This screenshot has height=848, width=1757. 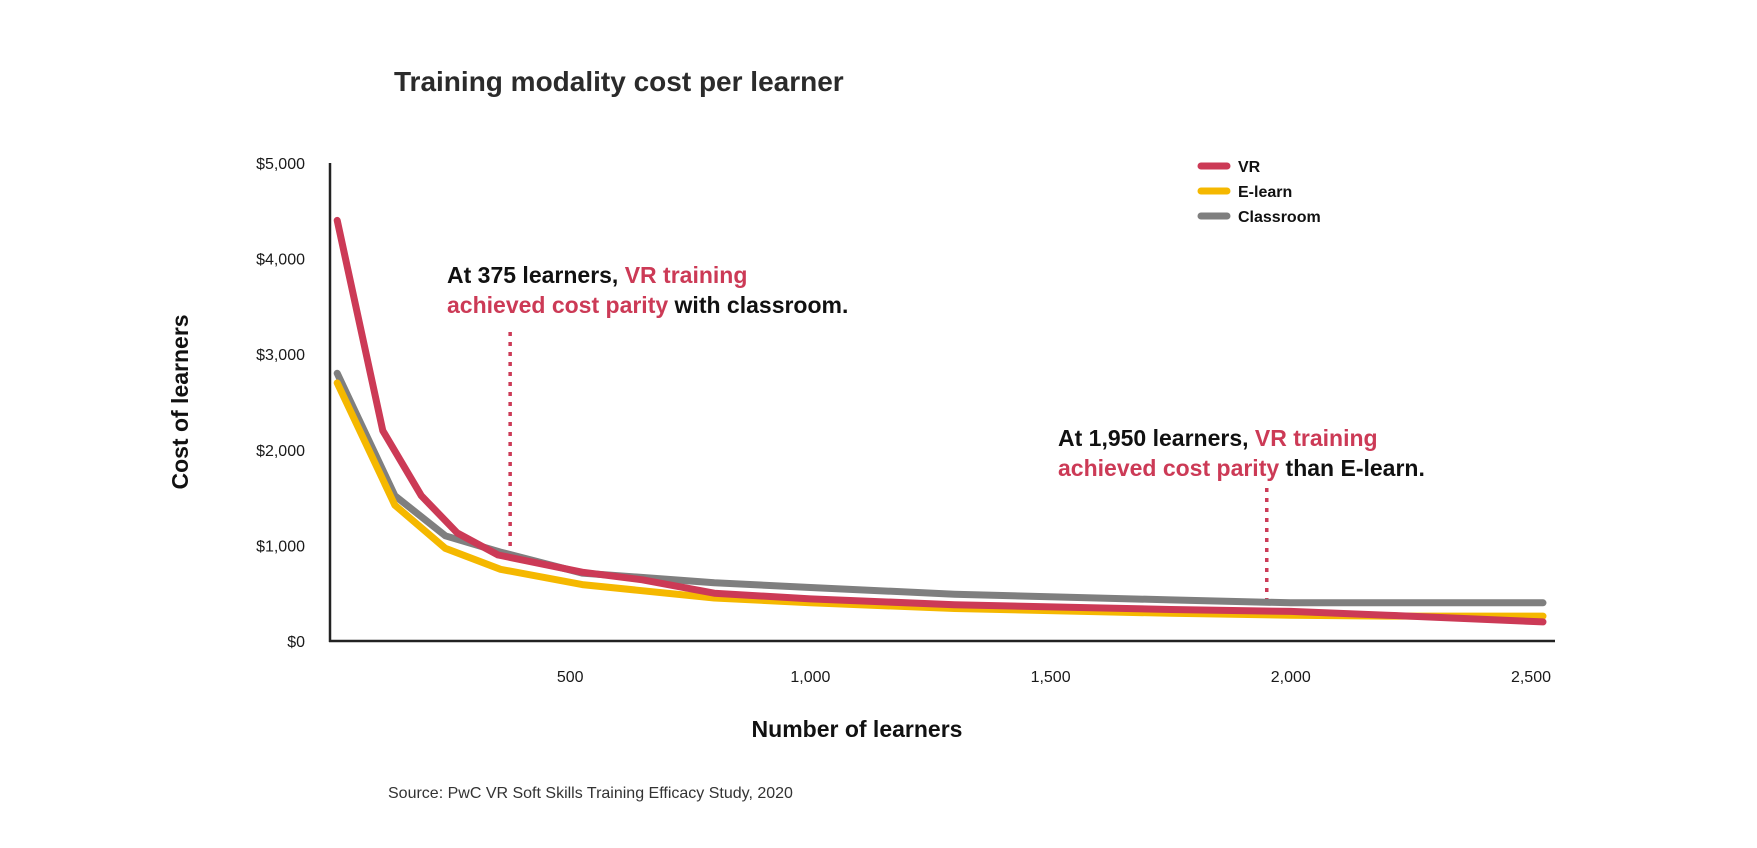 What do you see at coordinates (180, 401) in the screenshot?
I see `y-axis-title: Cost of learners` at bounding box center [180, 401].